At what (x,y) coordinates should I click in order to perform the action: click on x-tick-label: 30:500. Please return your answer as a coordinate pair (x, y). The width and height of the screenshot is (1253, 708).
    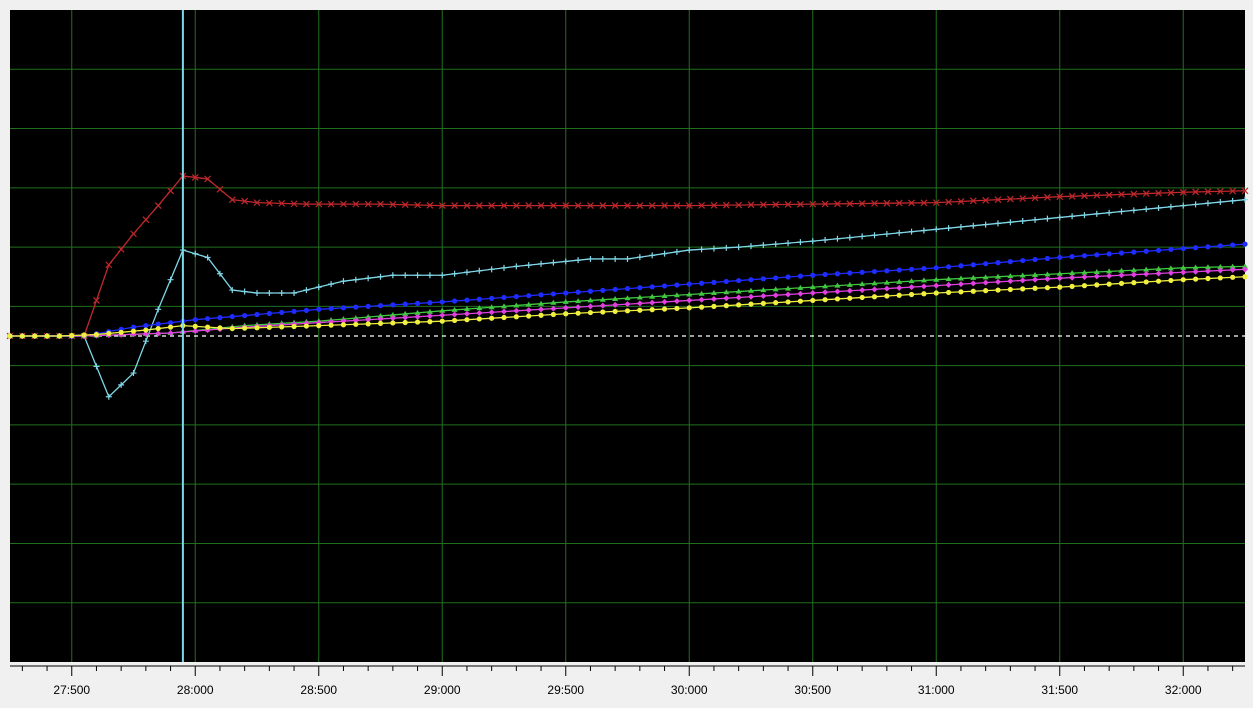
    Looking at the image, I should click on (812, 690).